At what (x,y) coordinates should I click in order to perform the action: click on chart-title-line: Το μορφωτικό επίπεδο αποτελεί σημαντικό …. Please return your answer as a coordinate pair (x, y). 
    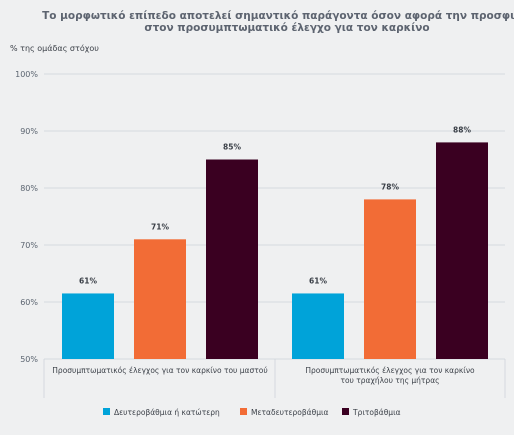
    Looking at the image, I should click on (278, 16).